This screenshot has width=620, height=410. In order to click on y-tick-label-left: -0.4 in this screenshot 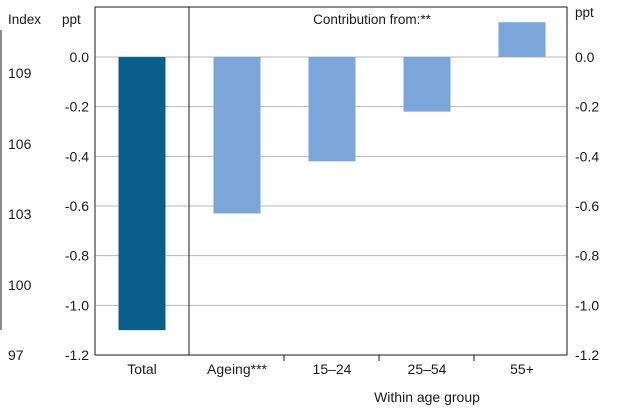, I will do `click(77, 156)`.